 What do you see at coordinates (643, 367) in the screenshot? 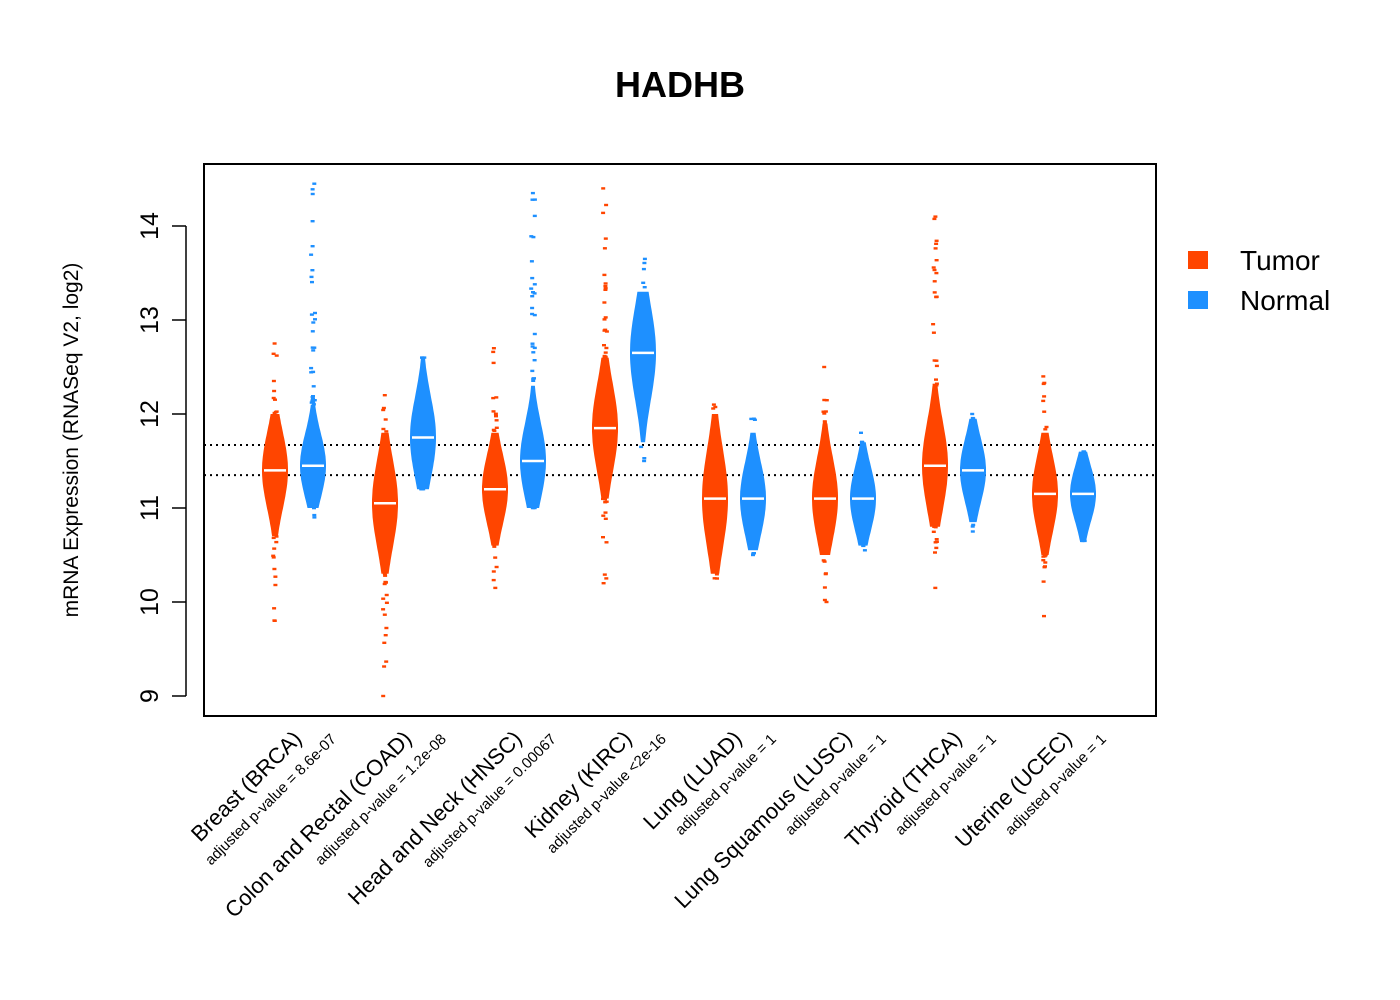
I see `violin-normal-3-body` at bounding box center [643, 367].